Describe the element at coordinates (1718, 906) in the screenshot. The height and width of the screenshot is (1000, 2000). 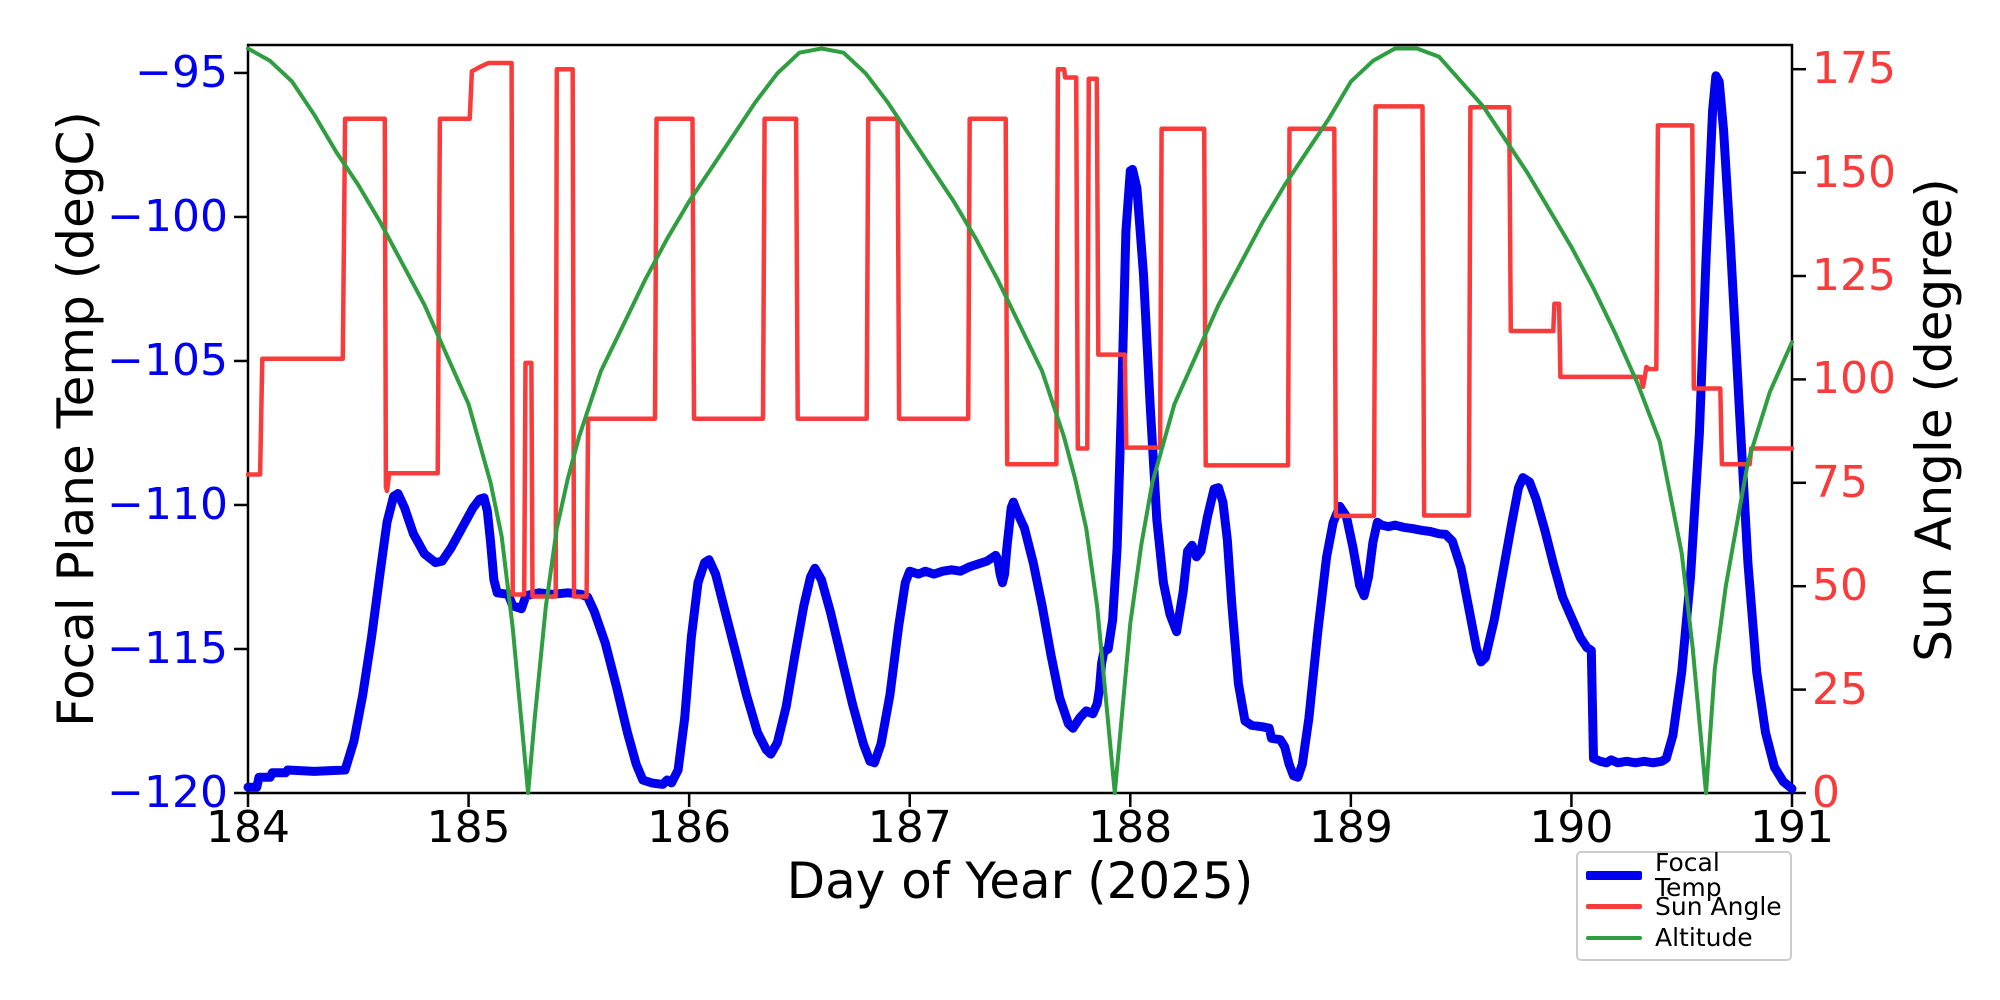
I see `legend-label: Sun Angle` at that location.